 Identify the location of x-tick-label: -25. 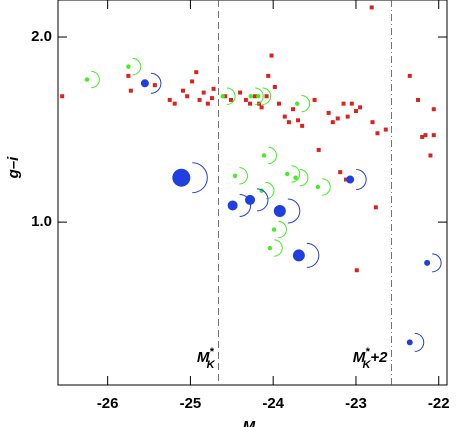
(191, 403).